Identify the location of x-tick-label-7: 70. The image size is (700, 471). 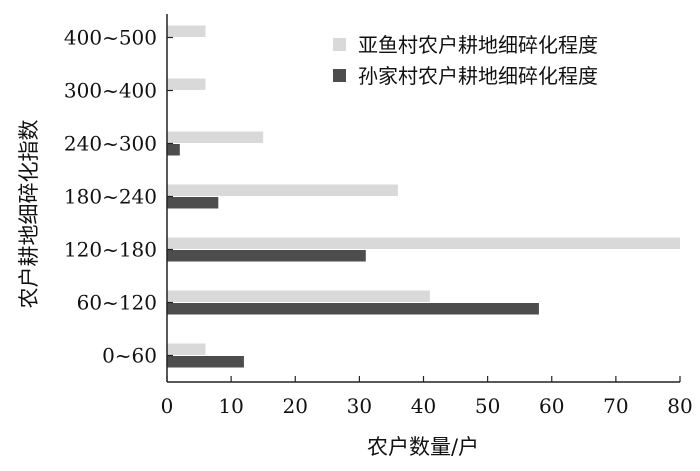
(615, 406).